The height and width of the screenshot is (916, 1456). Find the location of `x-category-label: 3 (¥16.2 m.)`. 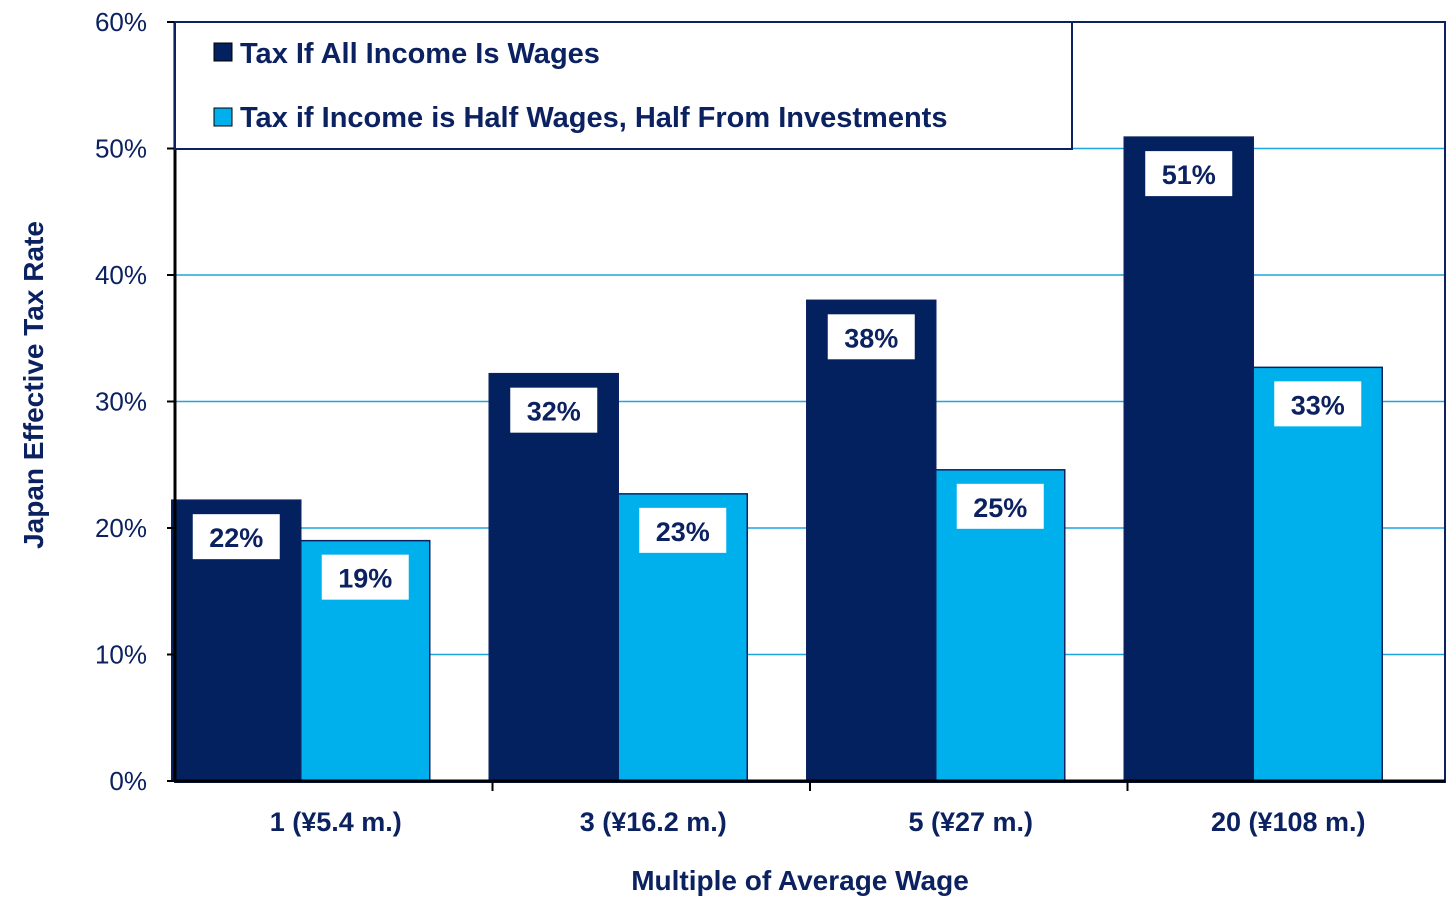

x-category-label: 3 (¥16.2 m.) is located at coordinates (653, 822).